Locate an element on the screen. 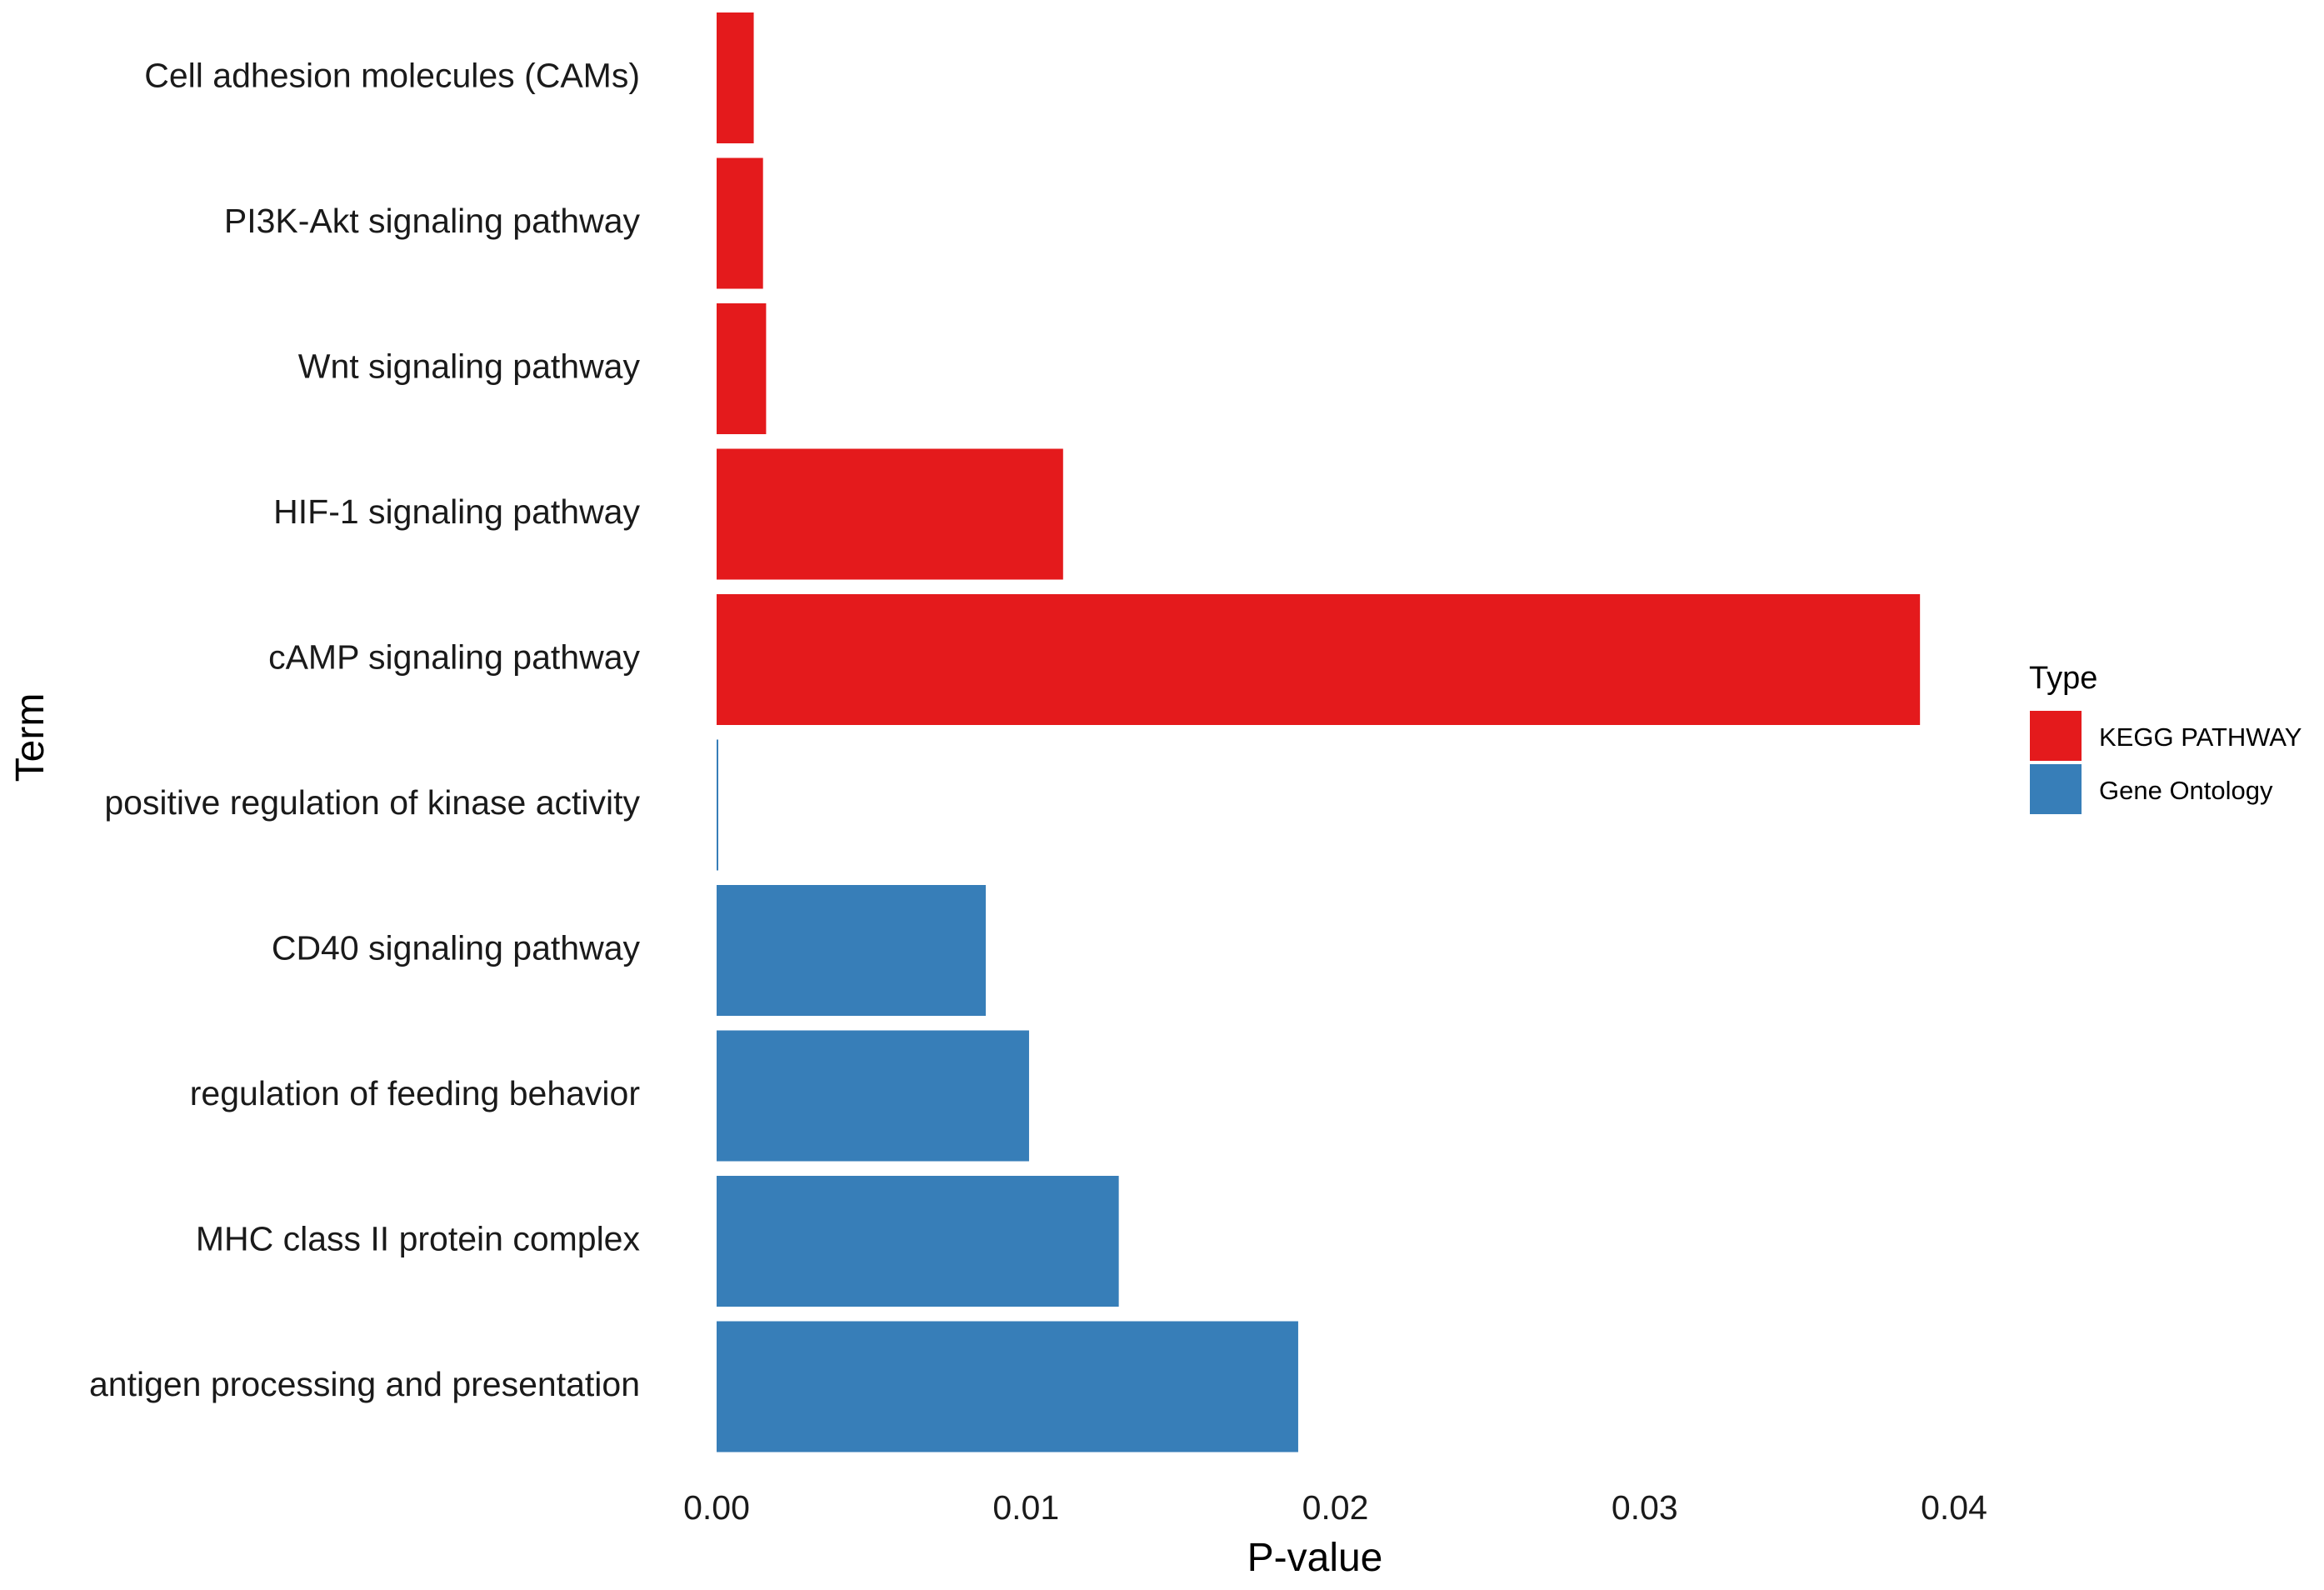 This screenshot has height=1590, width=2324. category-label-regulation-of-feeding-behavior: regulation of feeding behavior is located at coordinates (415, 1093).